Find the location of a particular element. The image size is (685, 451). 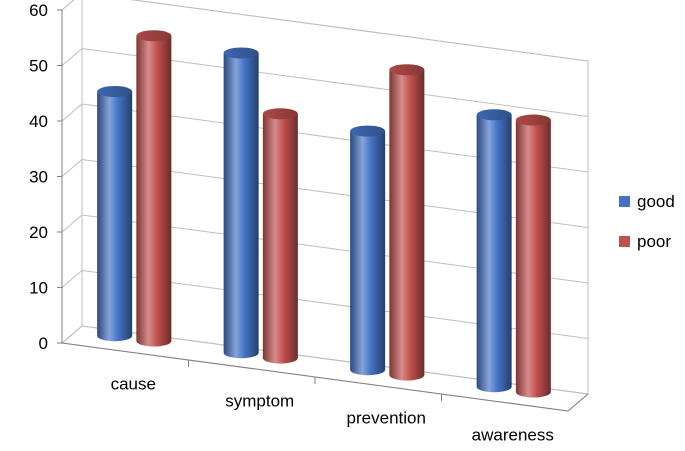

legend-label-good: good is located at coordinates (656, 201).